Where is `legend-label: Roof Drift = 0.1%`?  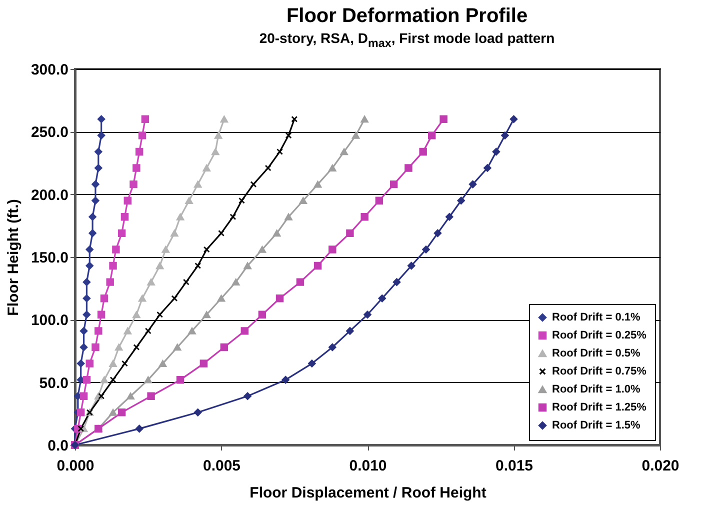 legend-label: Roof Drift = 0.1% is located at coordinates (596, 317).